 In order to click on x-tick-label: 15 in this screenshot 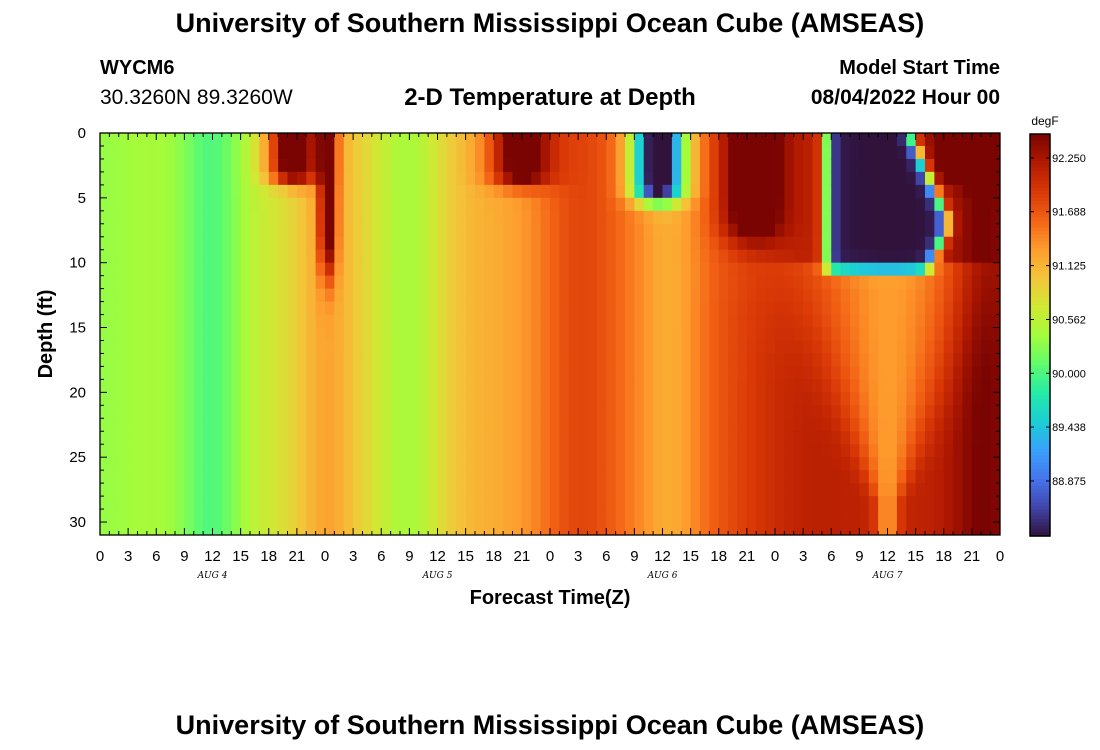, I will do `click(240, 556)`.